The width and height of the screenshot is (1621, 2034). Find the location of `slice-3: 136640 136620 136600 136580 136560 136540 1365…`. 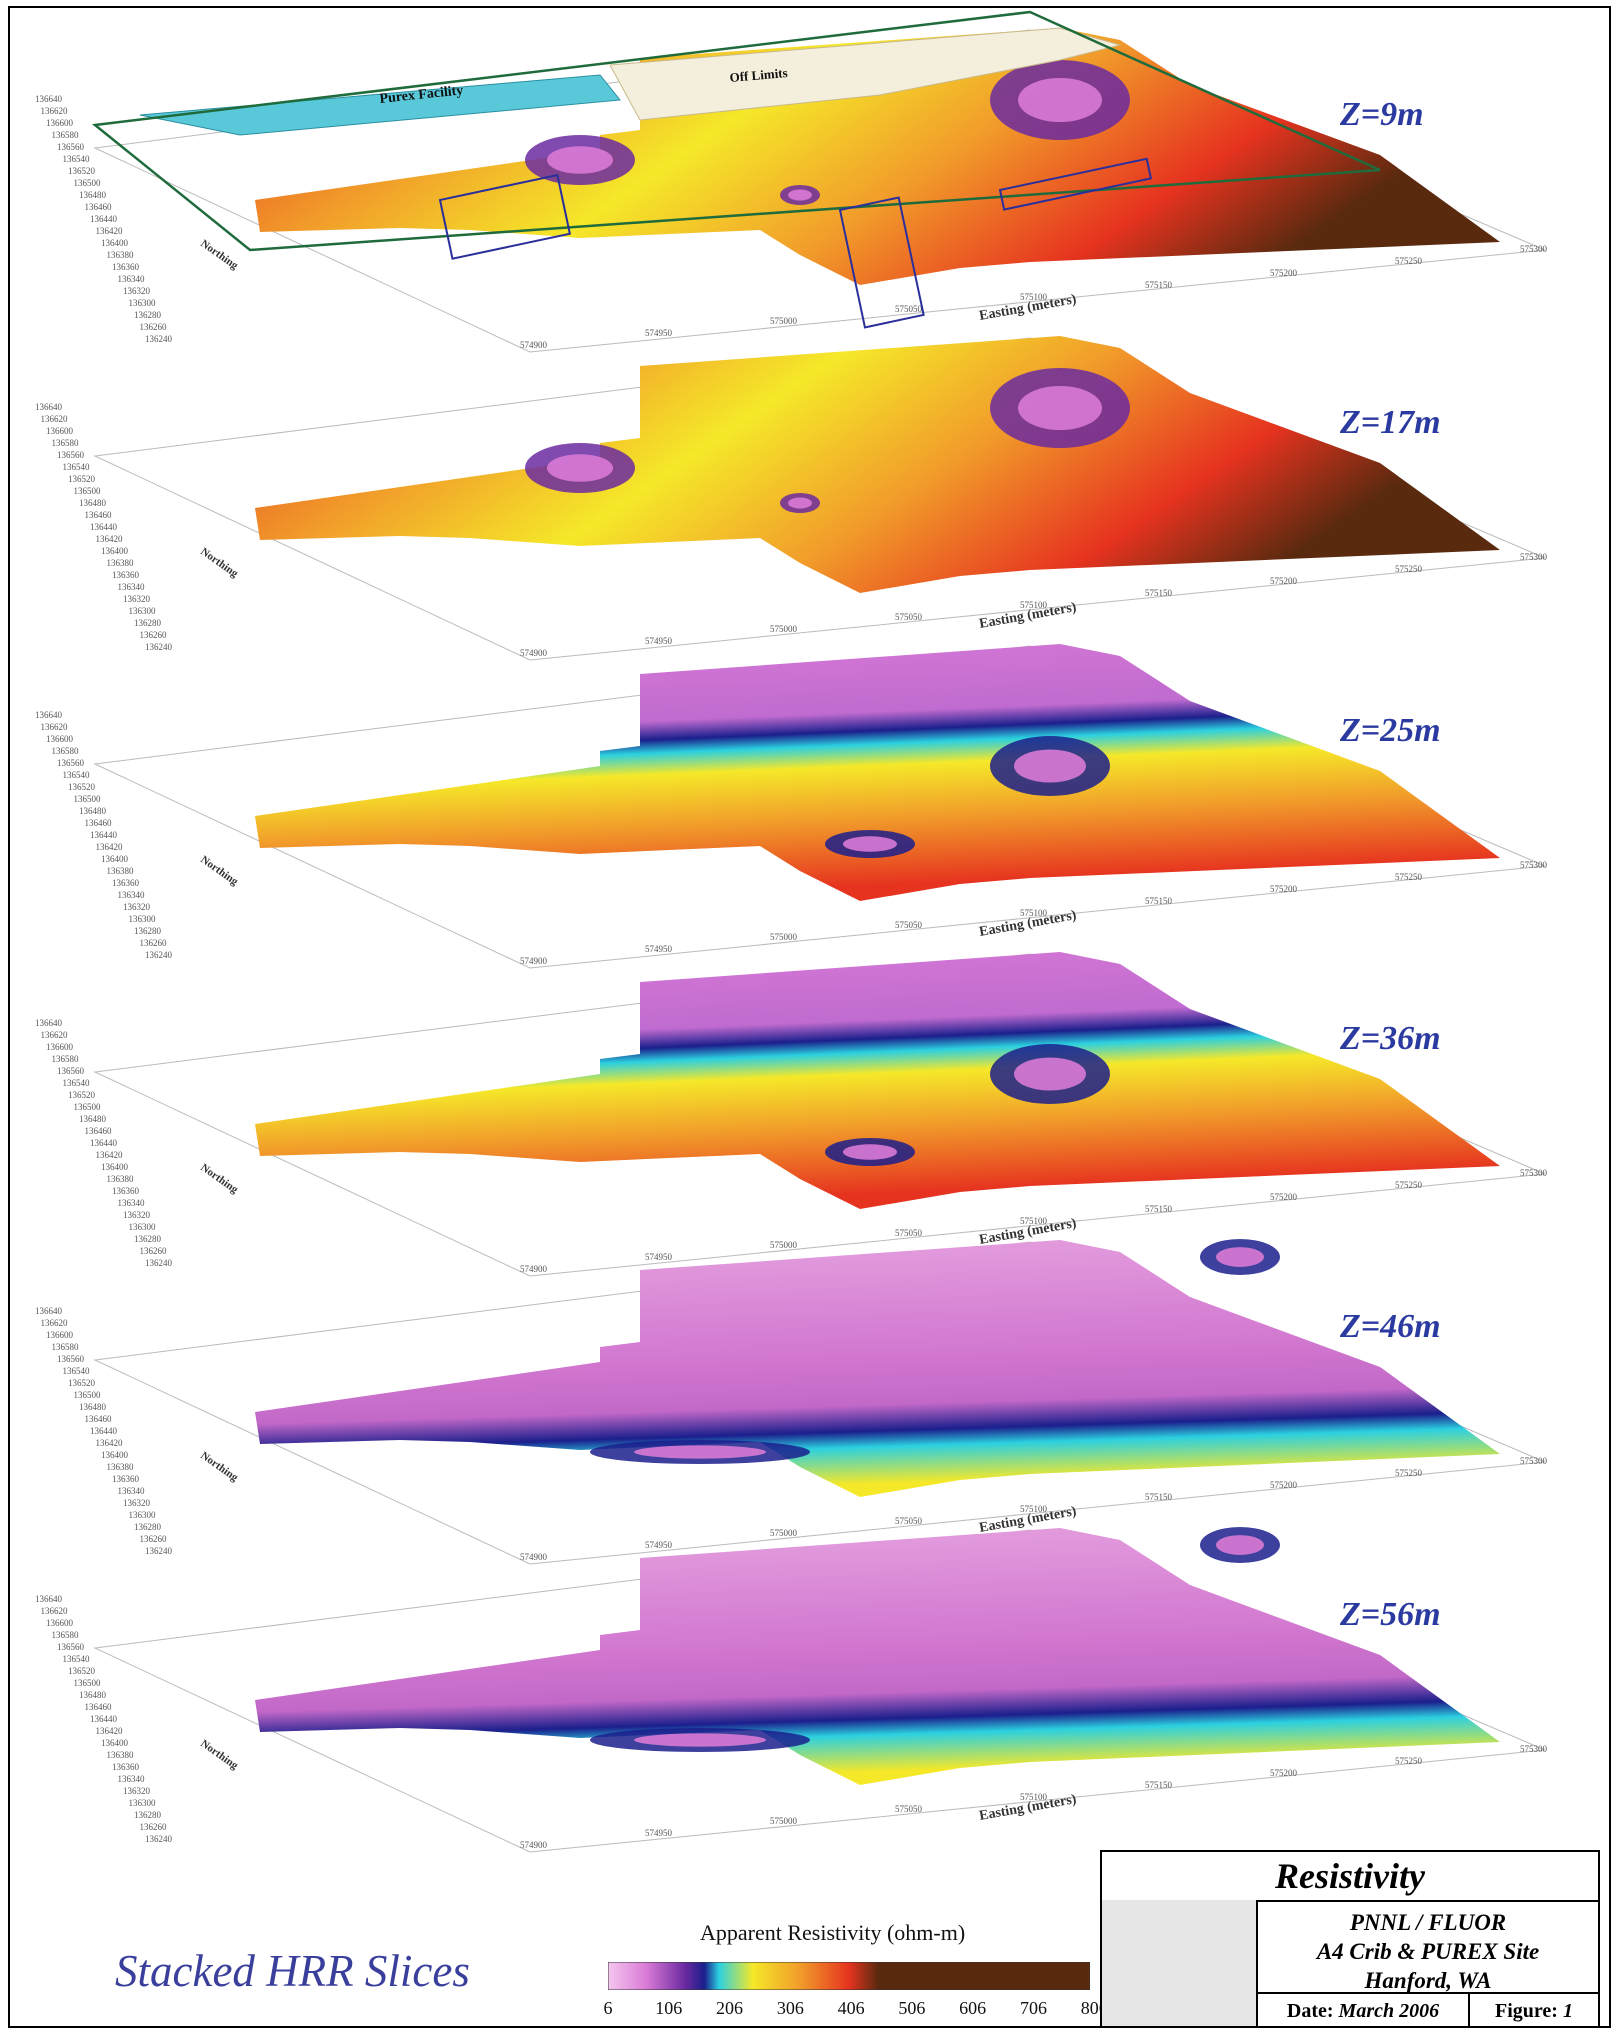

slice-3: 136640 136620 136600 136580 136560 136540 1365… is located at coordinates (791, 806).